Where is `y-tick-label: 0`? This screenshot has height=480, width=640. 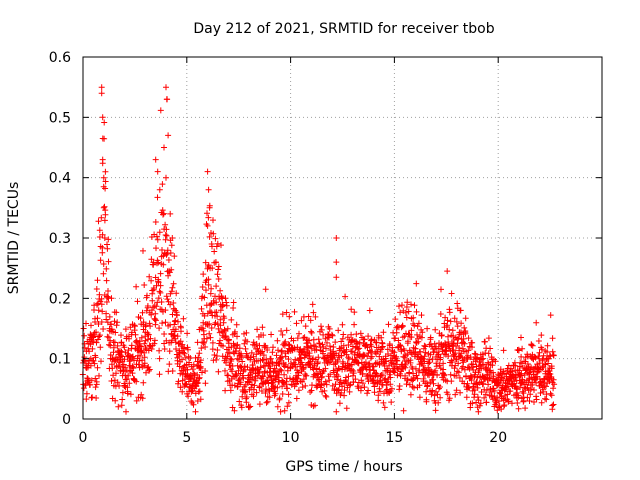
y-tick-label: 0 is located at coordinates (66, 420).